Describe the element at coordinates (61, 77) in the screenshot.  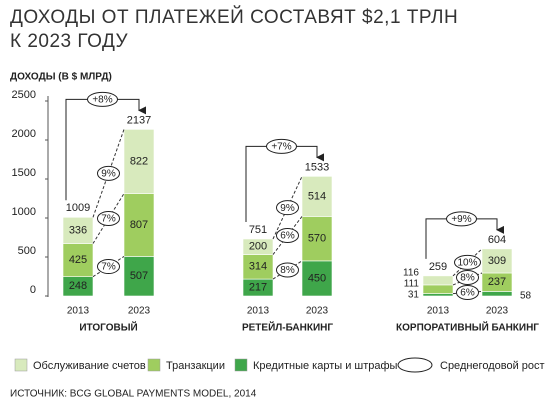
I see `y-axis-label: ДОХОДЫ (В $ МЛРД)` at that location.